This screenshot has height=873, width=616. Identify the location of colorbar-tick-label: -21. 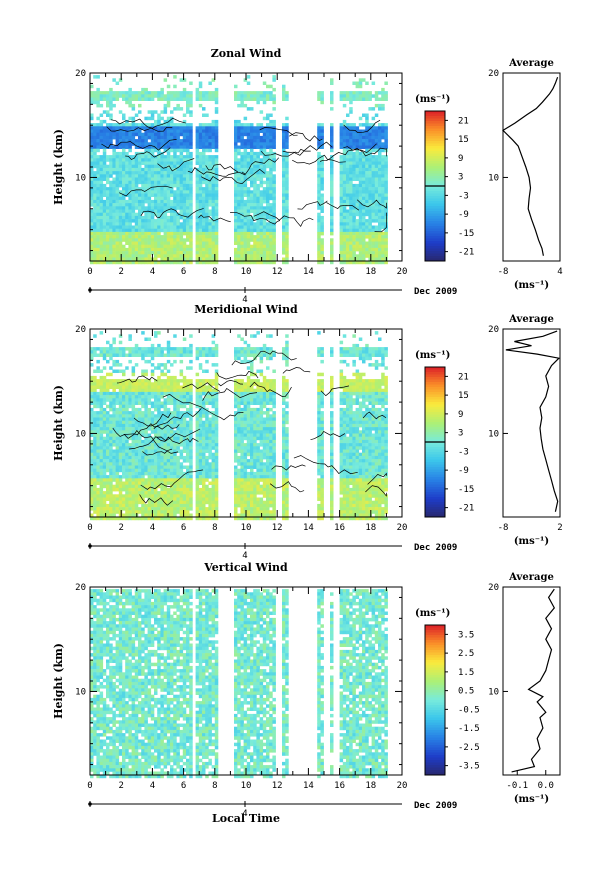
(466, 253).